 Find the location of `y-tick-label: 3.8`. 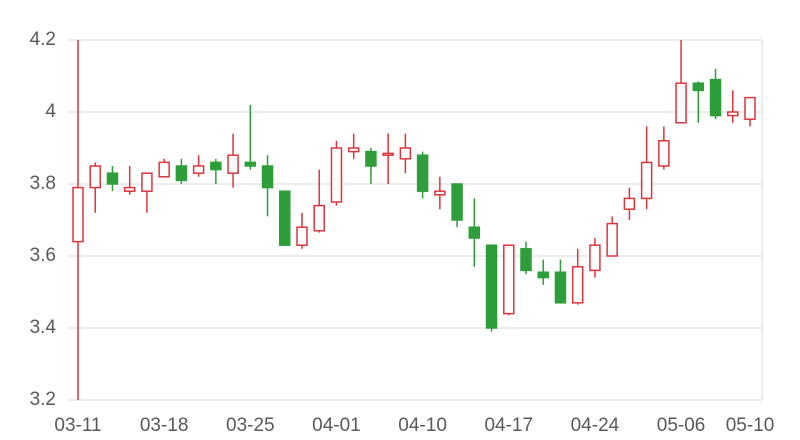

y-tick-label: 3.8 is located at coordinates (43, 183).